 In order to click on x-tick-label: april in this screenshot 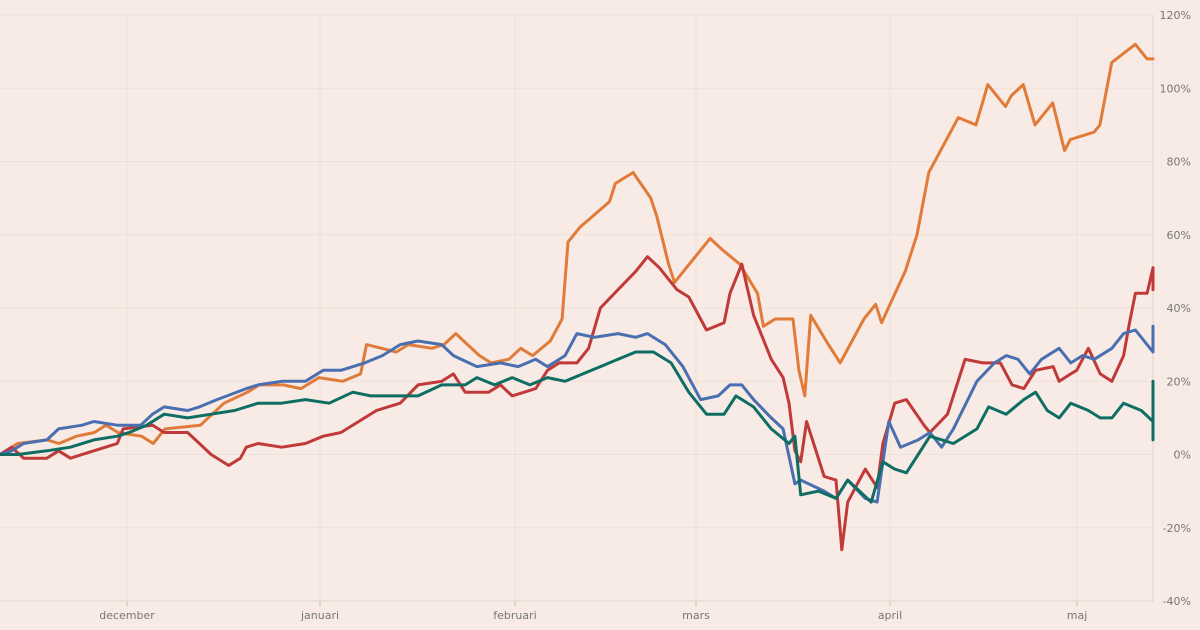, I will do `click(890, 615)`.